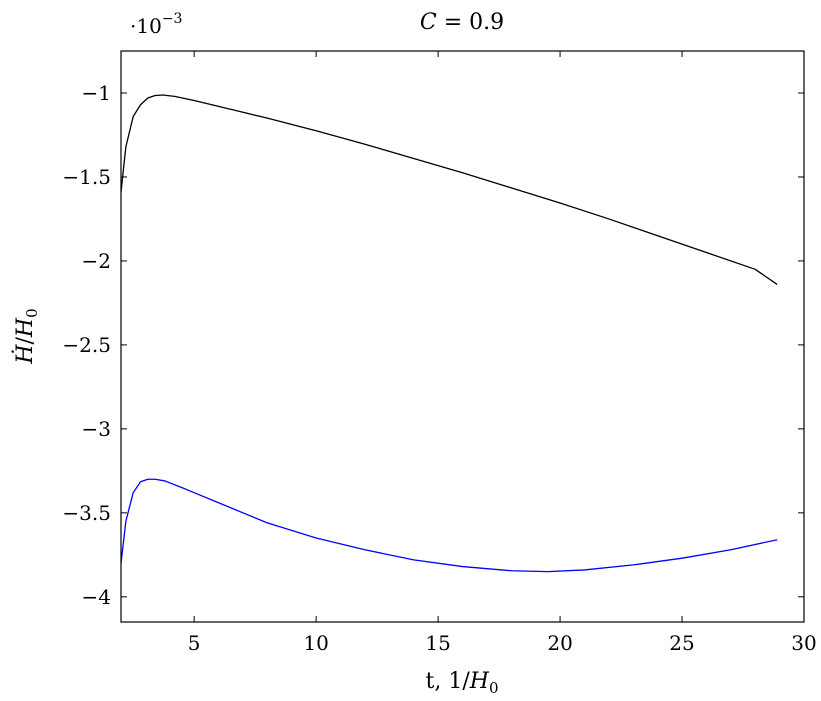 This screenshot has height=701, width=821. What do you see at coordinates (96, 429) in the screenshot?
I see `y-tick-label: −3` at bounding box center [96, 429].